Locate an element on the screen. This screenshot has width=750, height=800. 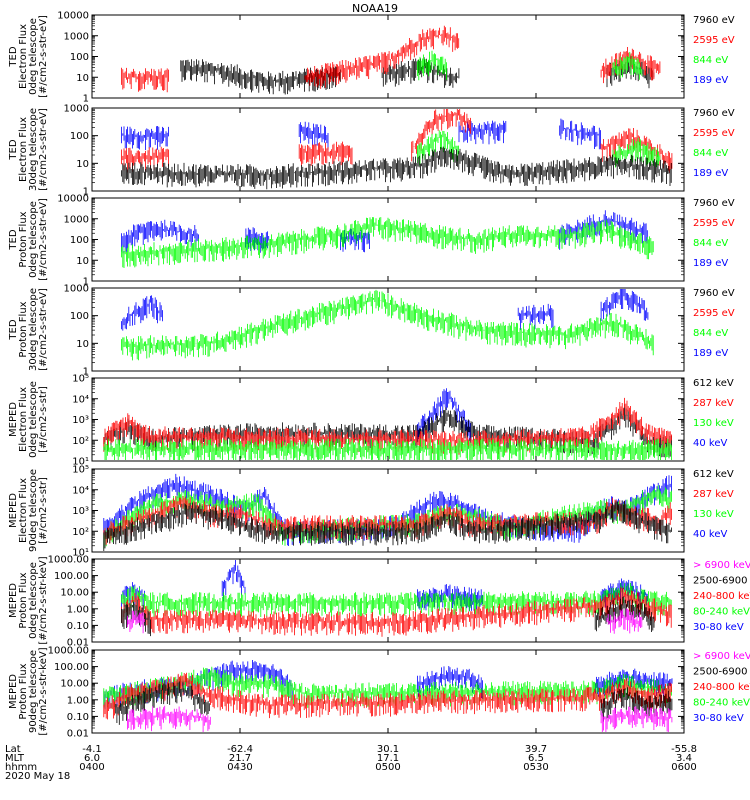
footer-tick-value: 6.0 is located at coordinates (92, 758).